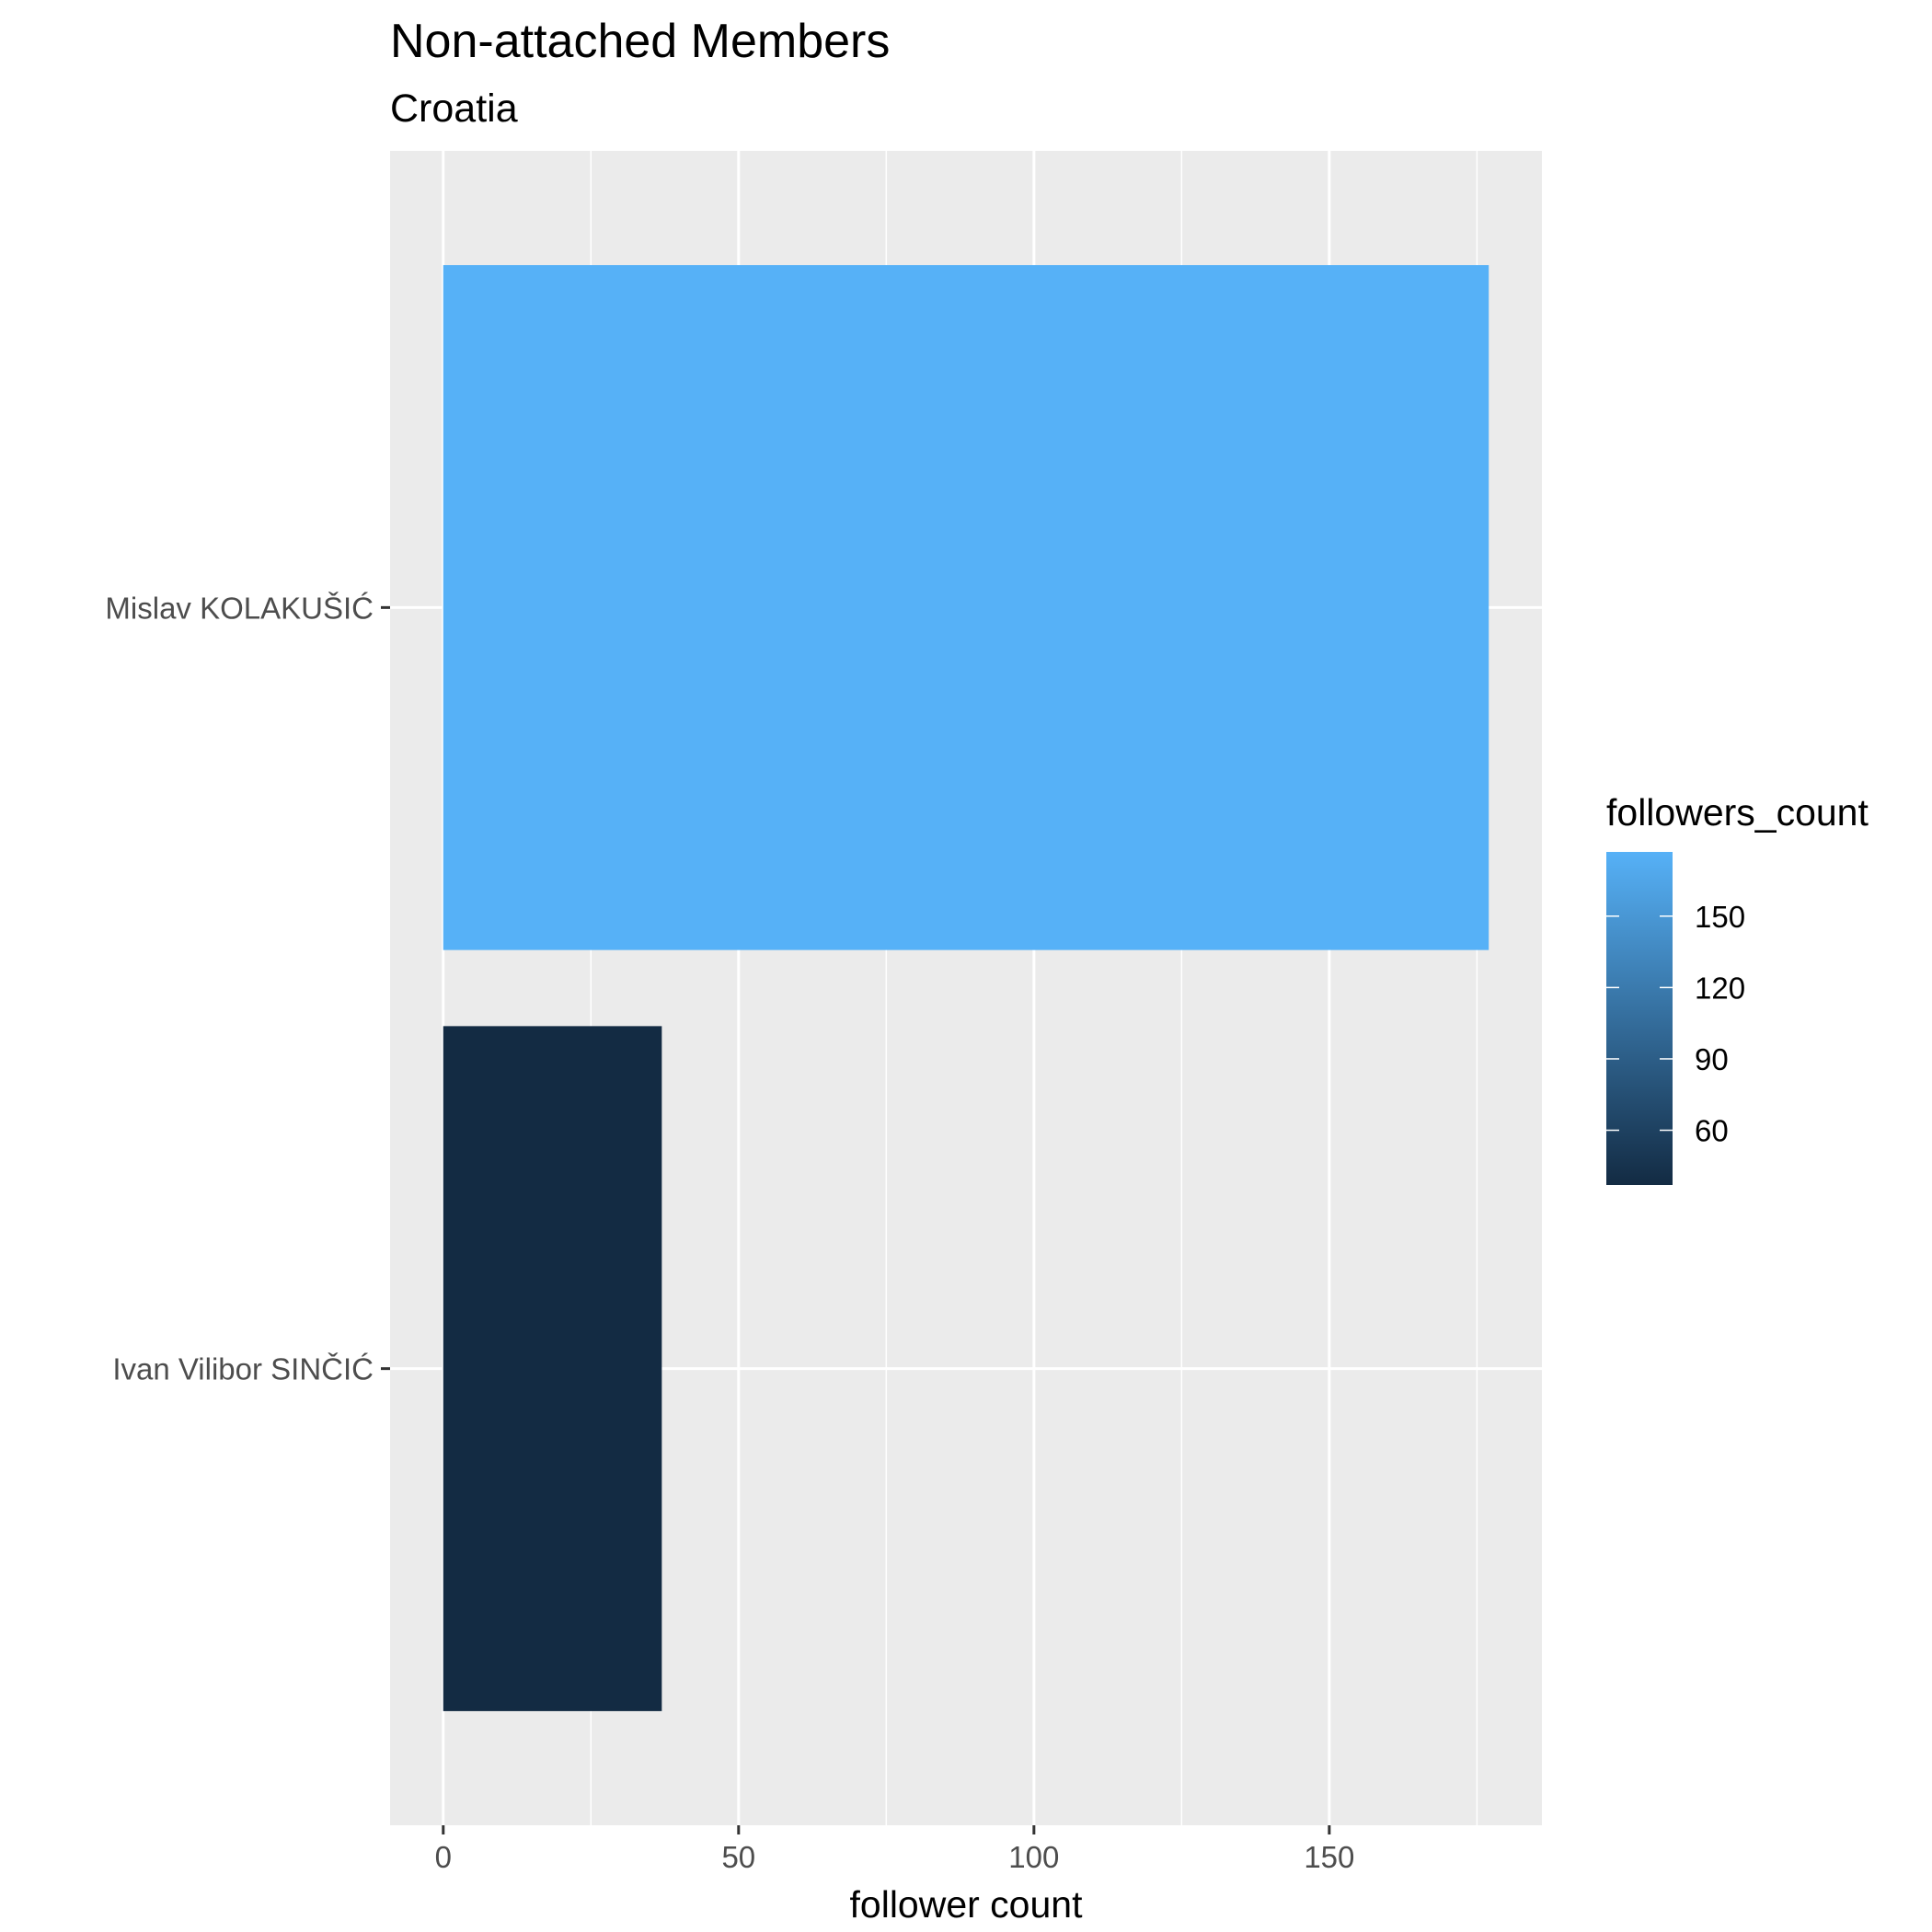 This screenshot has width=1932, height=1932. Describe the element at coordinates (967, 1905) in the screenshot. I see `x-axis-title: follower count` at that location.